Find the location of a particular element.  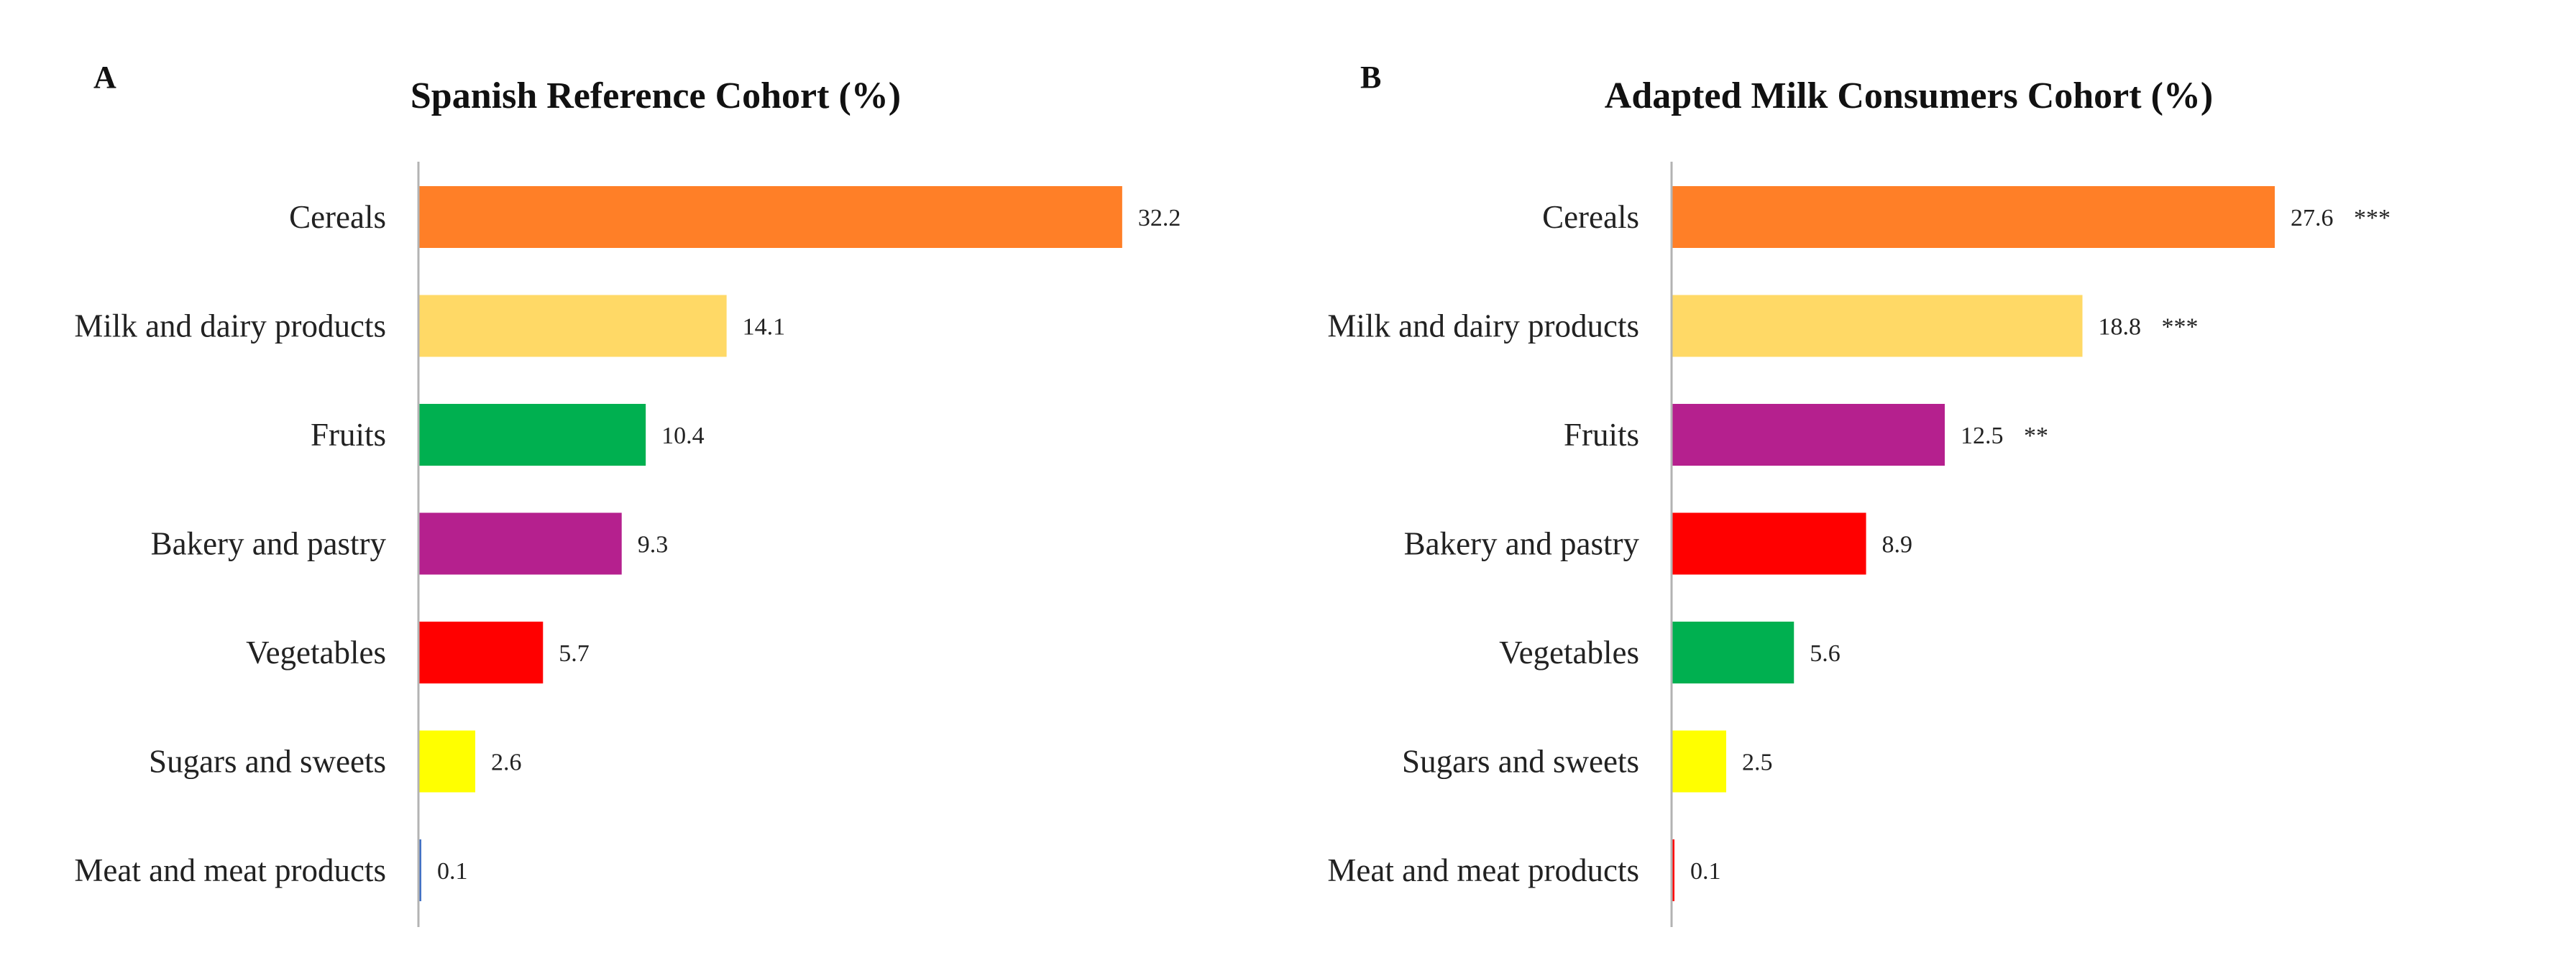

data-label: 18.8 is located at coordinates (2120, 327).